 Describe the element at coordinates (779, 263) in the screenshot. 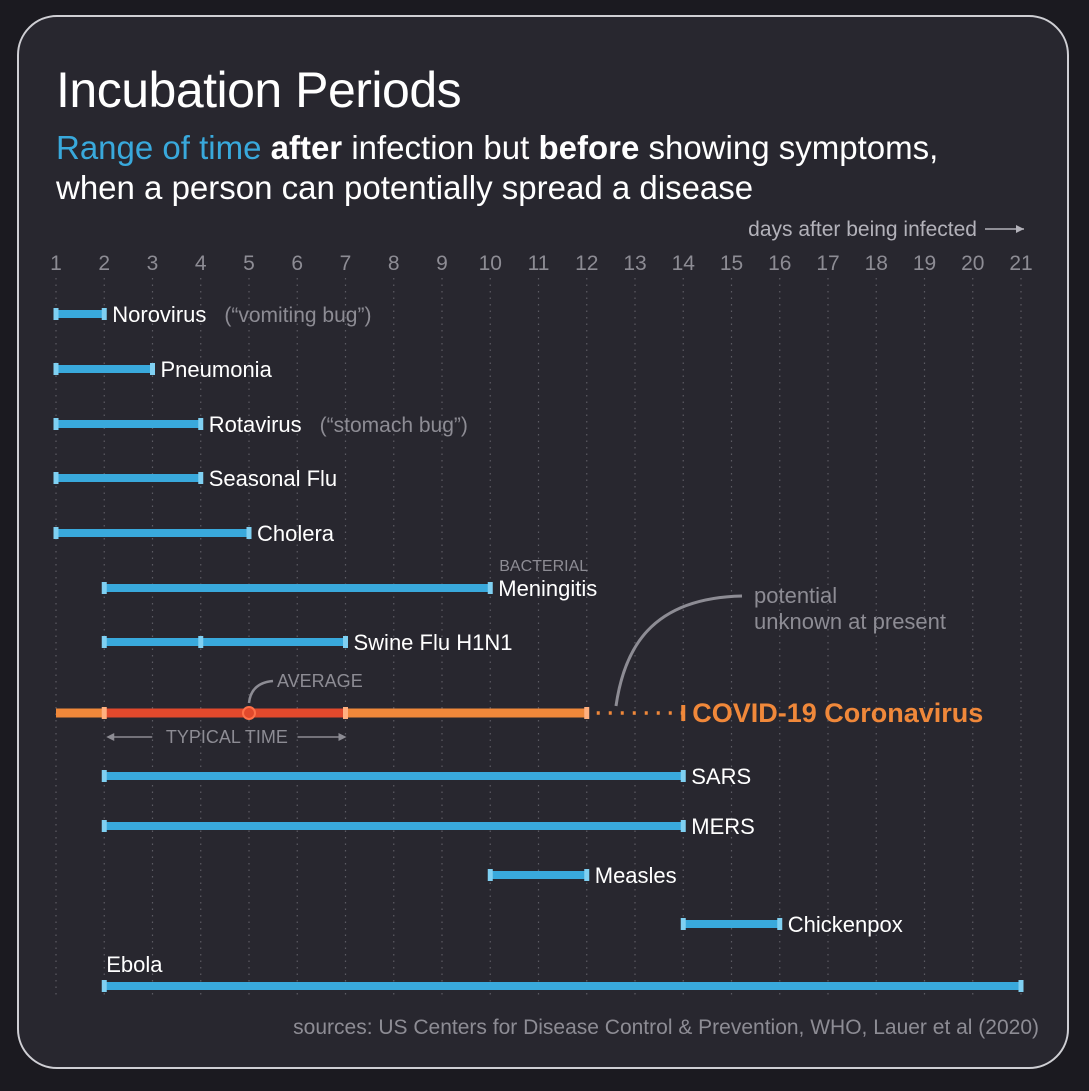

I see `x-tick-label-16: 16` at that location.